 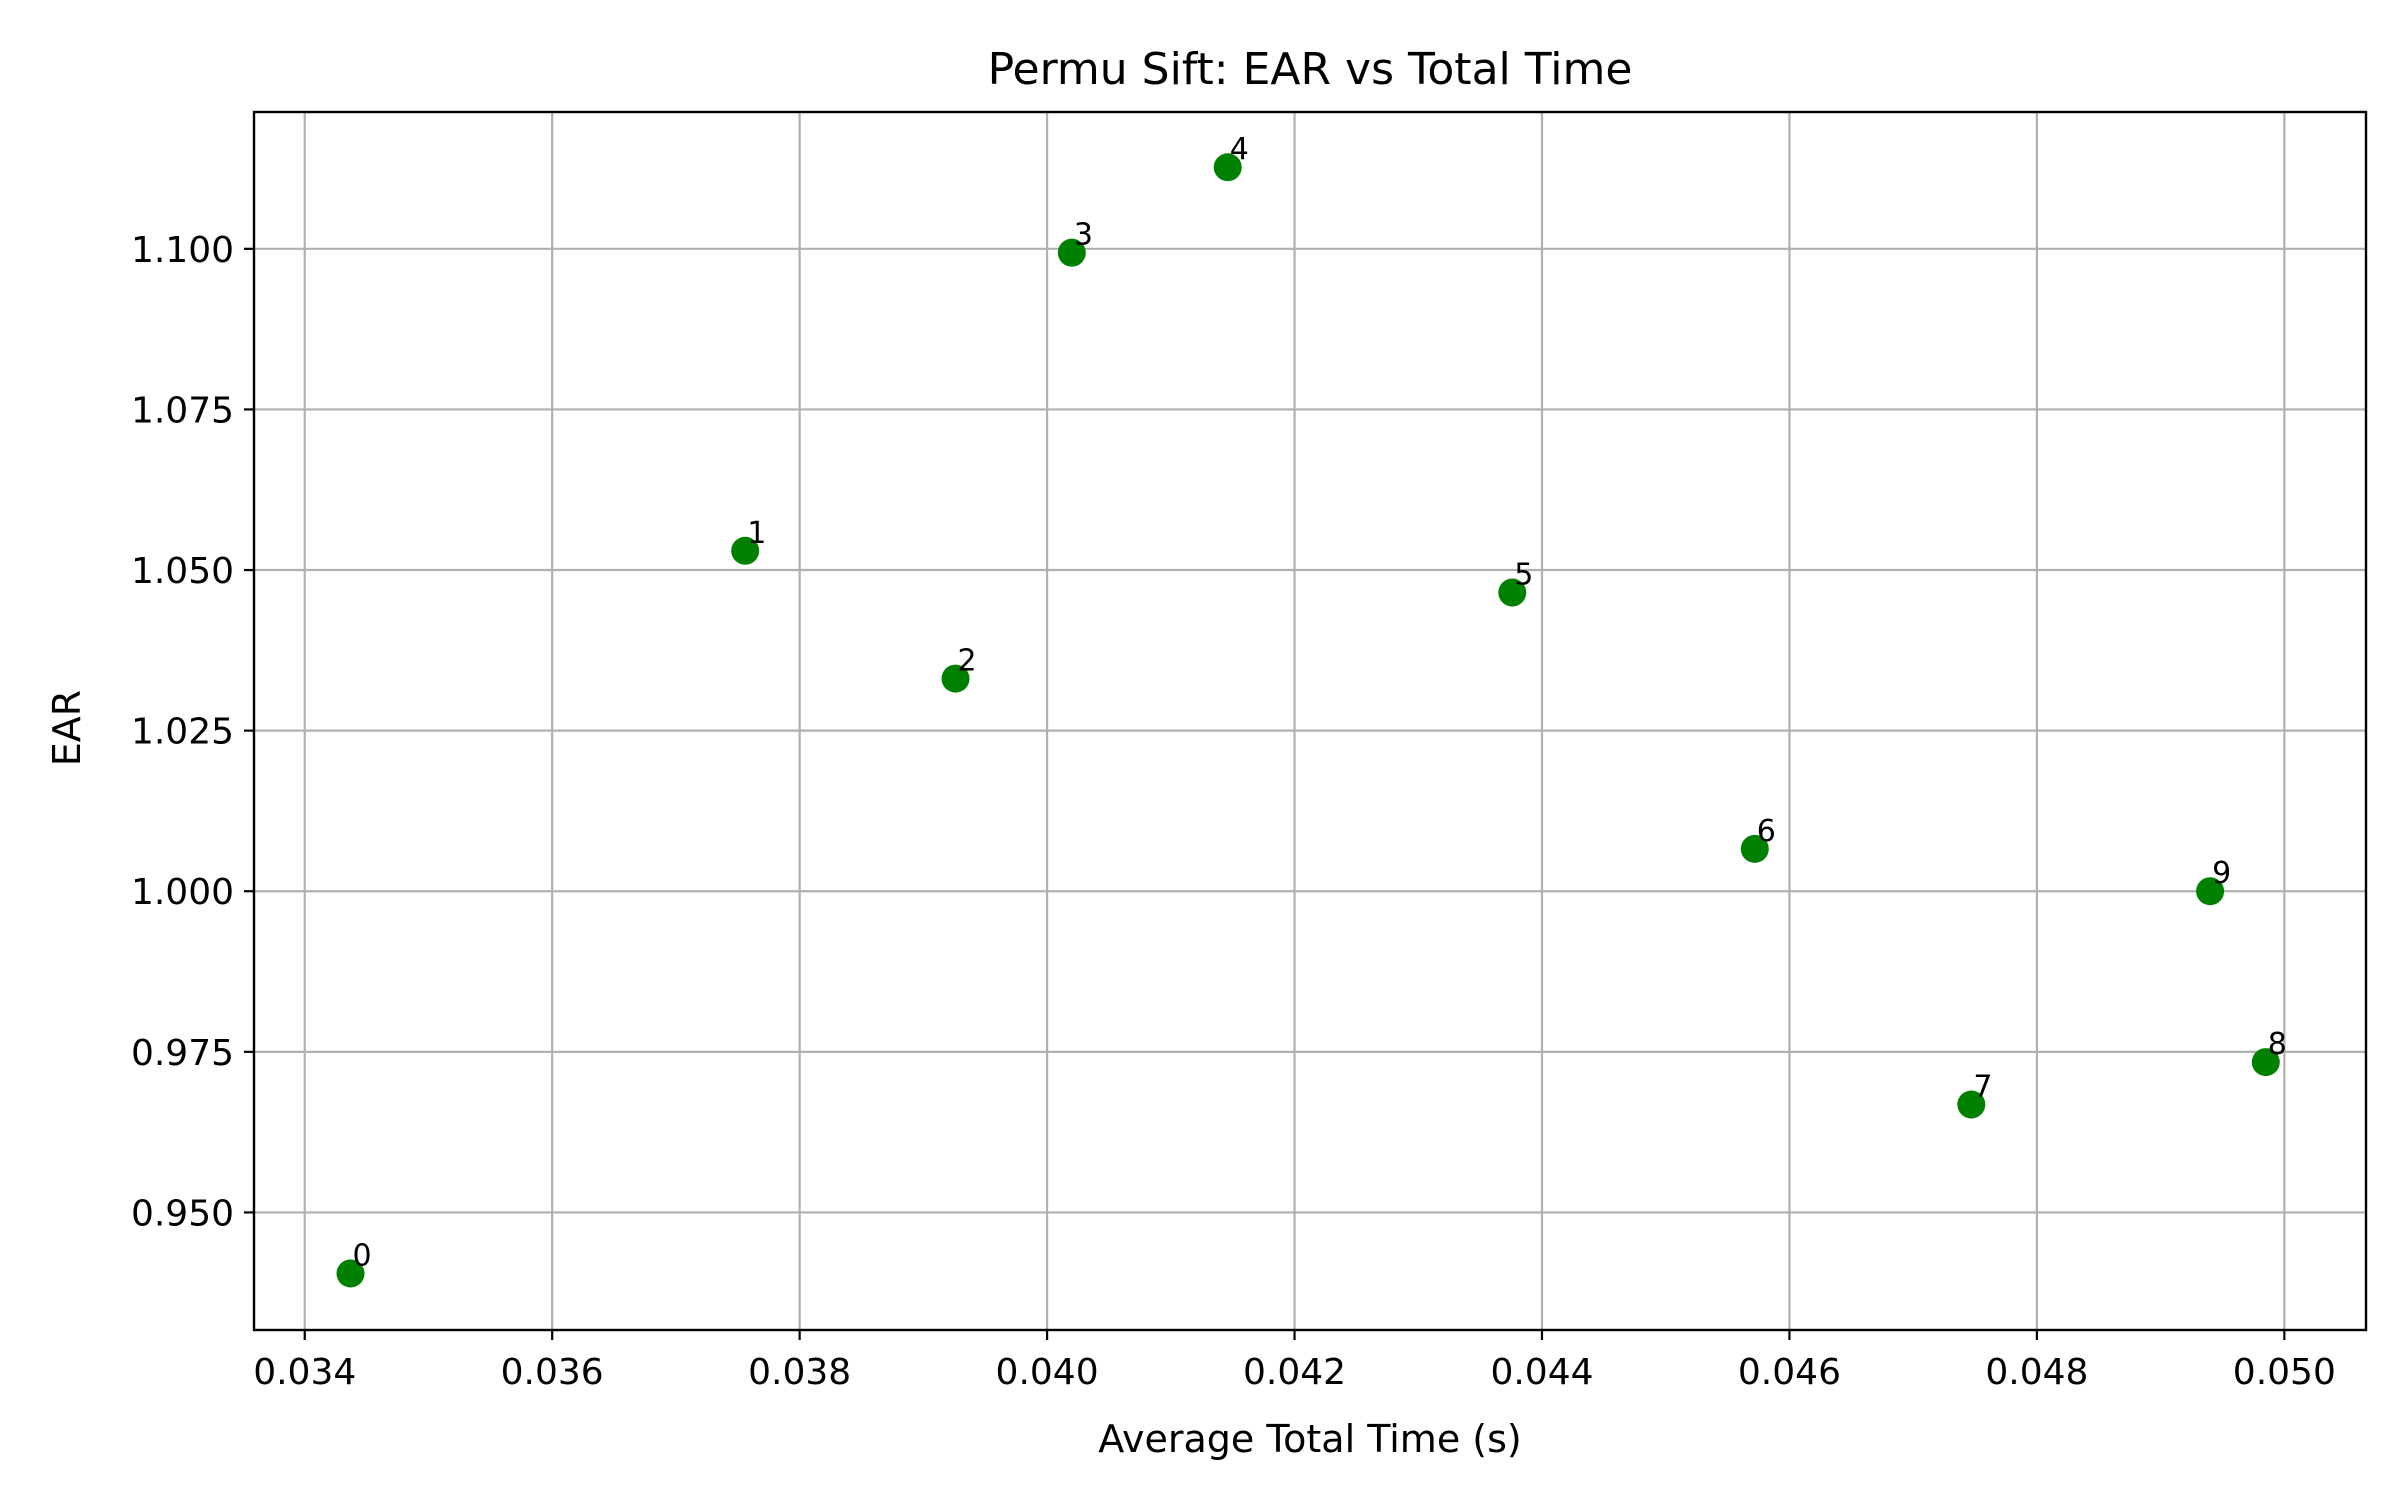 What do you see at coordinates (1083, 235) in the screenshot?
I see `point-label-3: 3` at bounding box center [1083, 235].